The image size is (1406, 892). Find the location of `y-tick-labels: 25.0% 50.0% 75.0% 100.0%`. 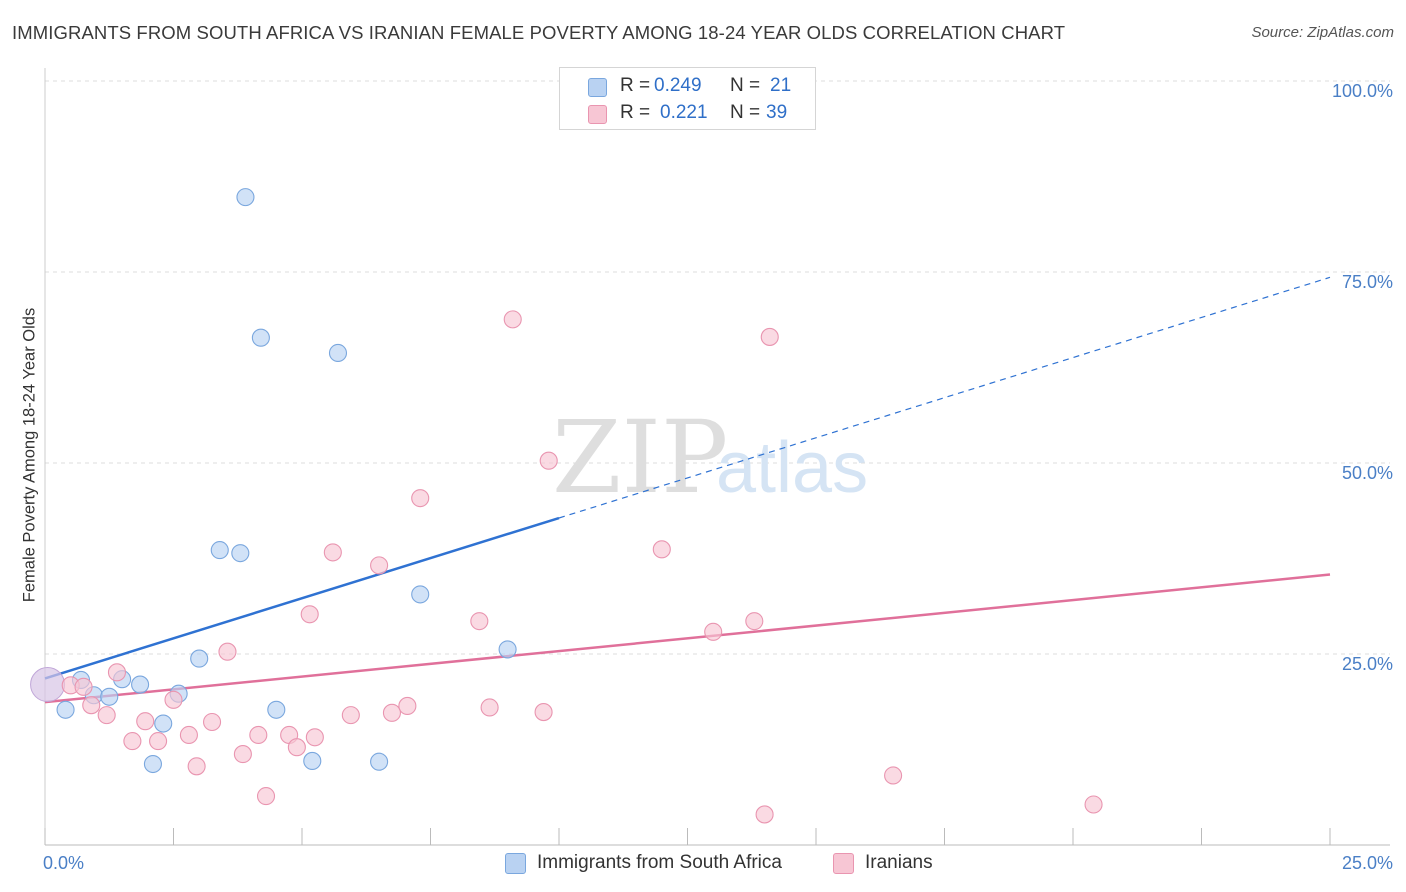

y-tick-labels: 25.0% 50.0% 75.0% 100.0% is located at coordinates (1362, 377).